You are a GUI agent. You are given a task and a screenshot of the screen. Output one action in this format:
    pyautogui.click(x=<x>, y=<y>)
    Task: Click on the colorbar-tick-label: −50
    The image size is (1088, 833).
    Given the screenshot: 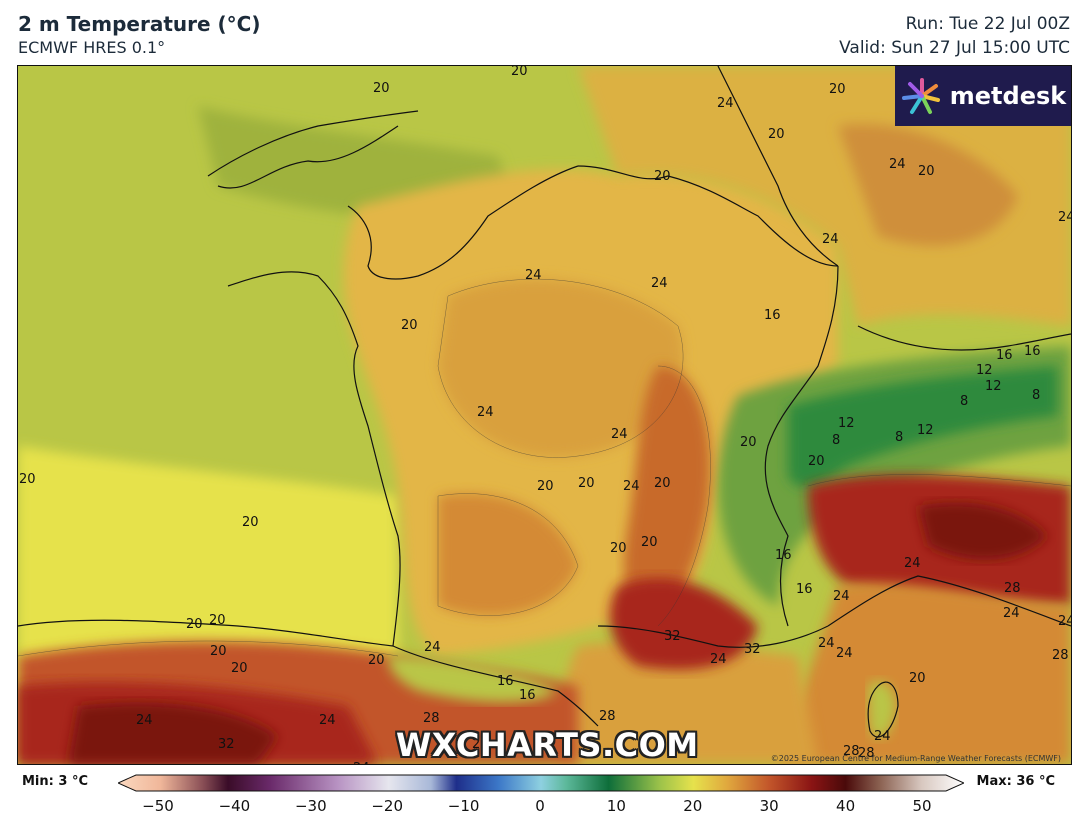 What is the action you would take?
    pyautogui.click(x=158, y=806)
    